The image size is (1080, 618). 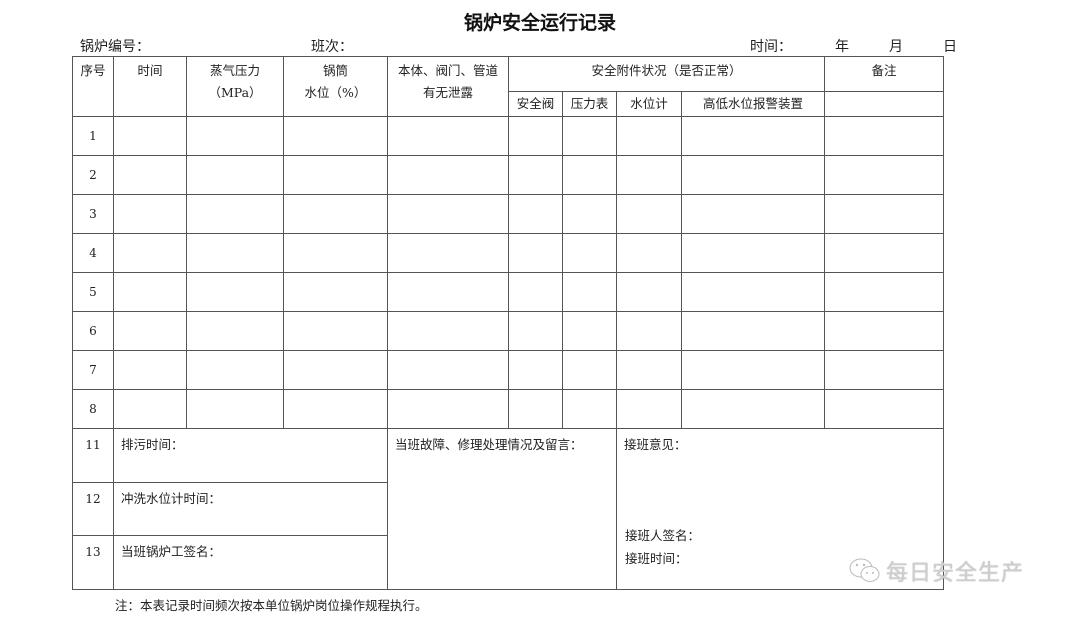 I want to click on header-safety: 安全附件状况（是否正常）, so click(x=666, y=74).